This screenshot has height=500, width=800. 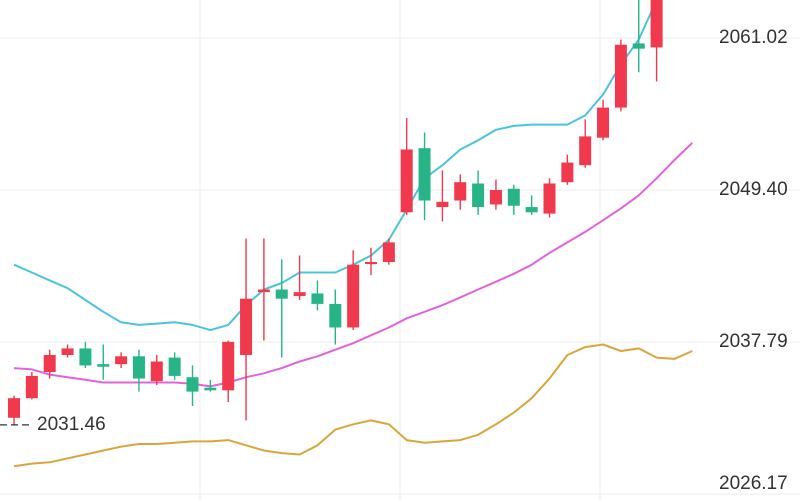 I want to click on y-tick-label: 2049.40, so click(x=753, y=189).